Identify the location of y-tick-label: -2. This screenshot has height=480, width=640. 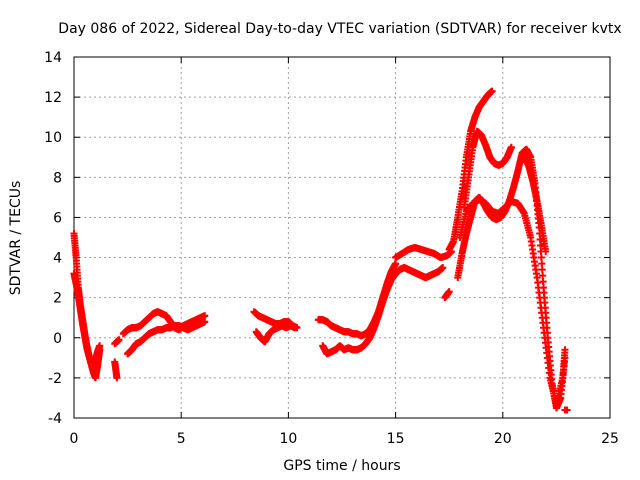
(55, 379).